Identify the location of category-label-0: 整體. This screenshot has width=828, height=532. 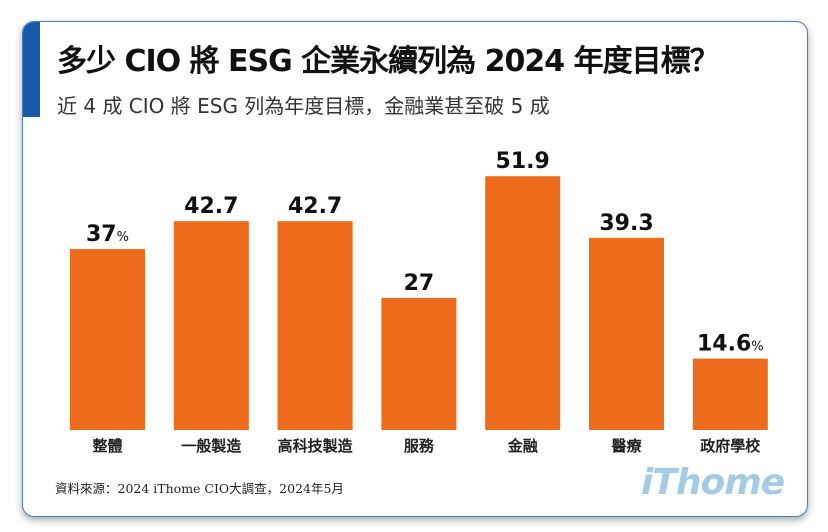
(107, 446).